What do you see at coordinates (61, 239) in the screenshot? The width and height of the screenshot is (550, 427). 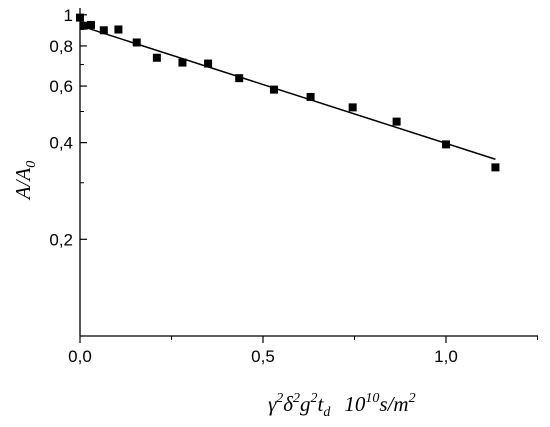 I see `y-tick-label: 0,2` at bounding box center [61, 239].